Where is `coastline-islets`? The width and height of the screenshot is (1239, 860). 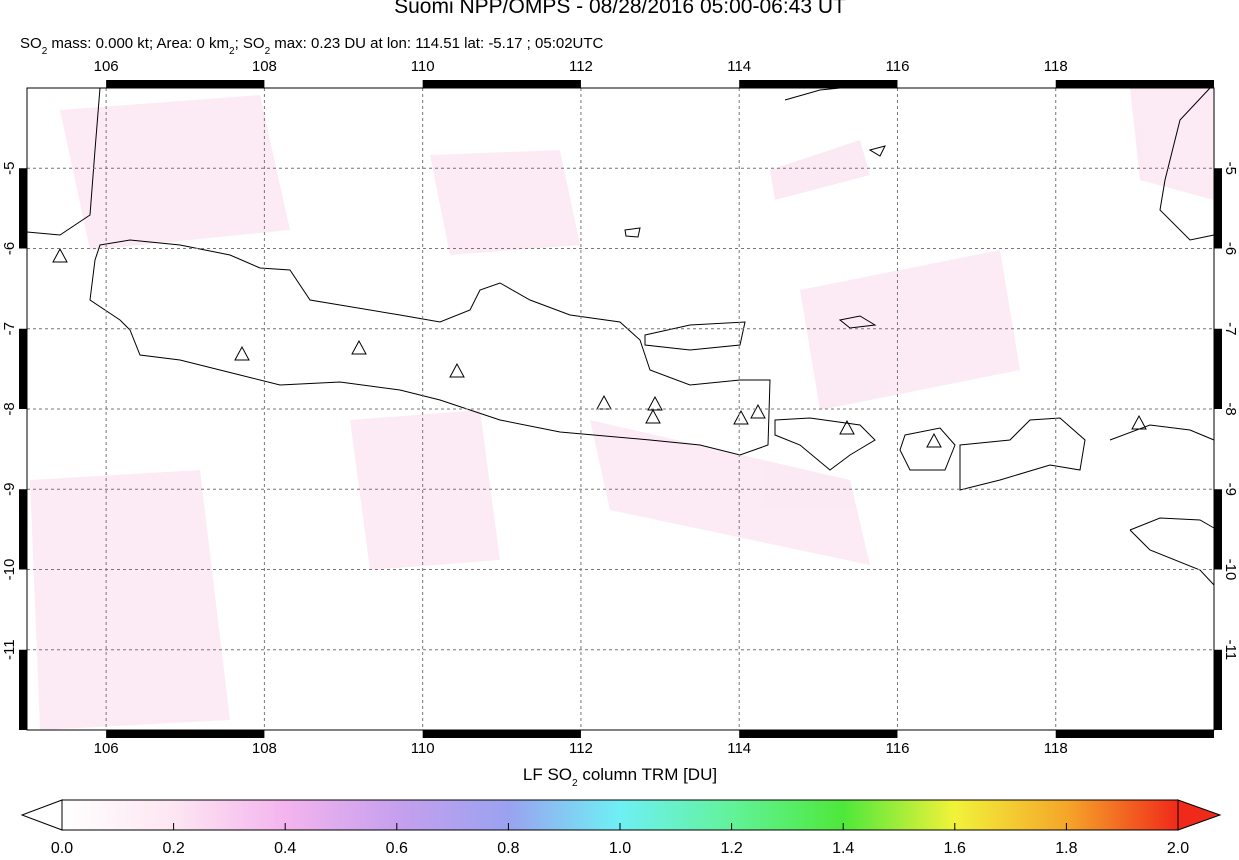 coastline-islets is located at coordinates (755, 237).